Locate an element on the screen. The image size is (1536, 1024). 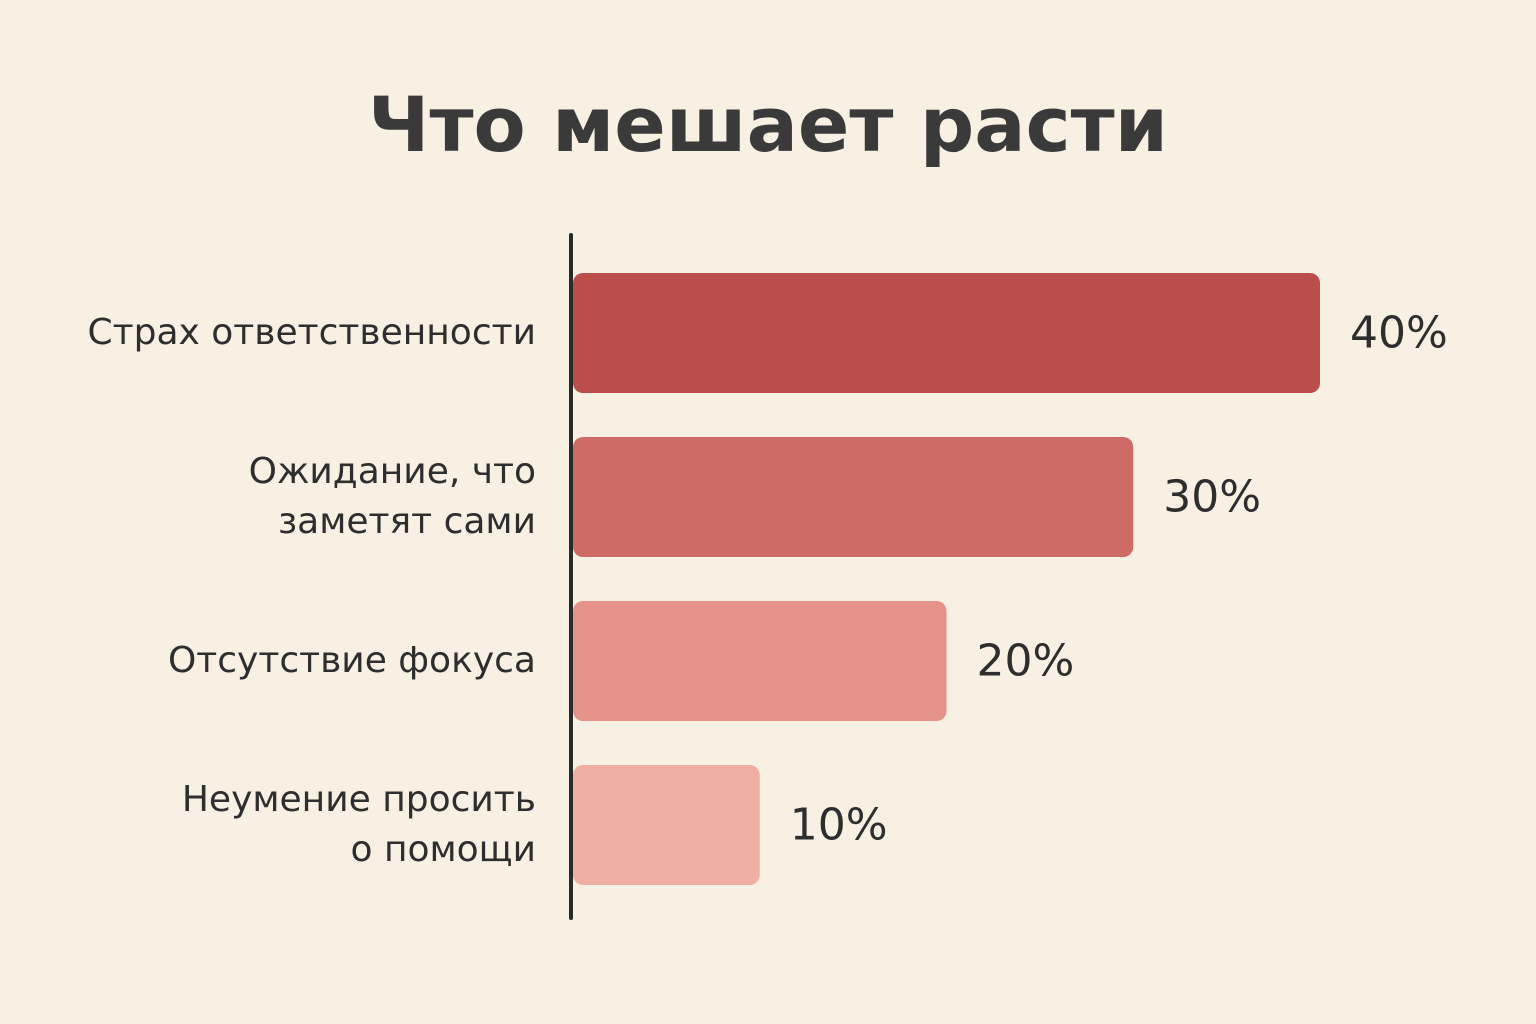
value-label: 30% is located at coordinates (1212, 497).